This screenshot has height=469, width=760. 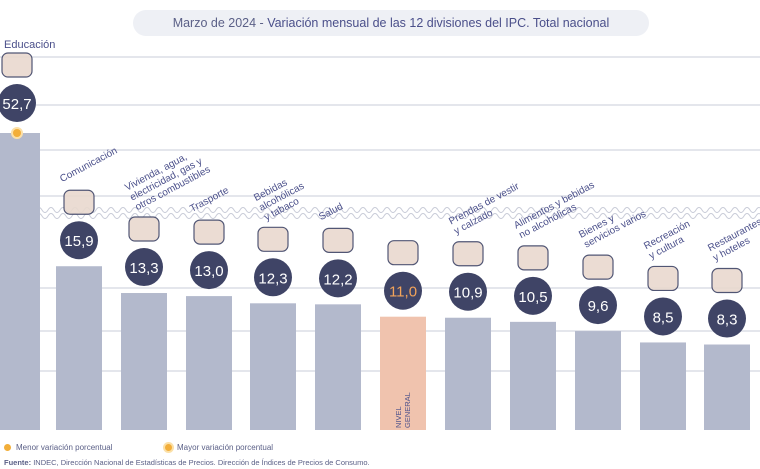 What do you see at coordinates (225, 447) in the screenshot?
I see `legend-max-label: Mayor variación porcentual` at bounding box center [225, 447].